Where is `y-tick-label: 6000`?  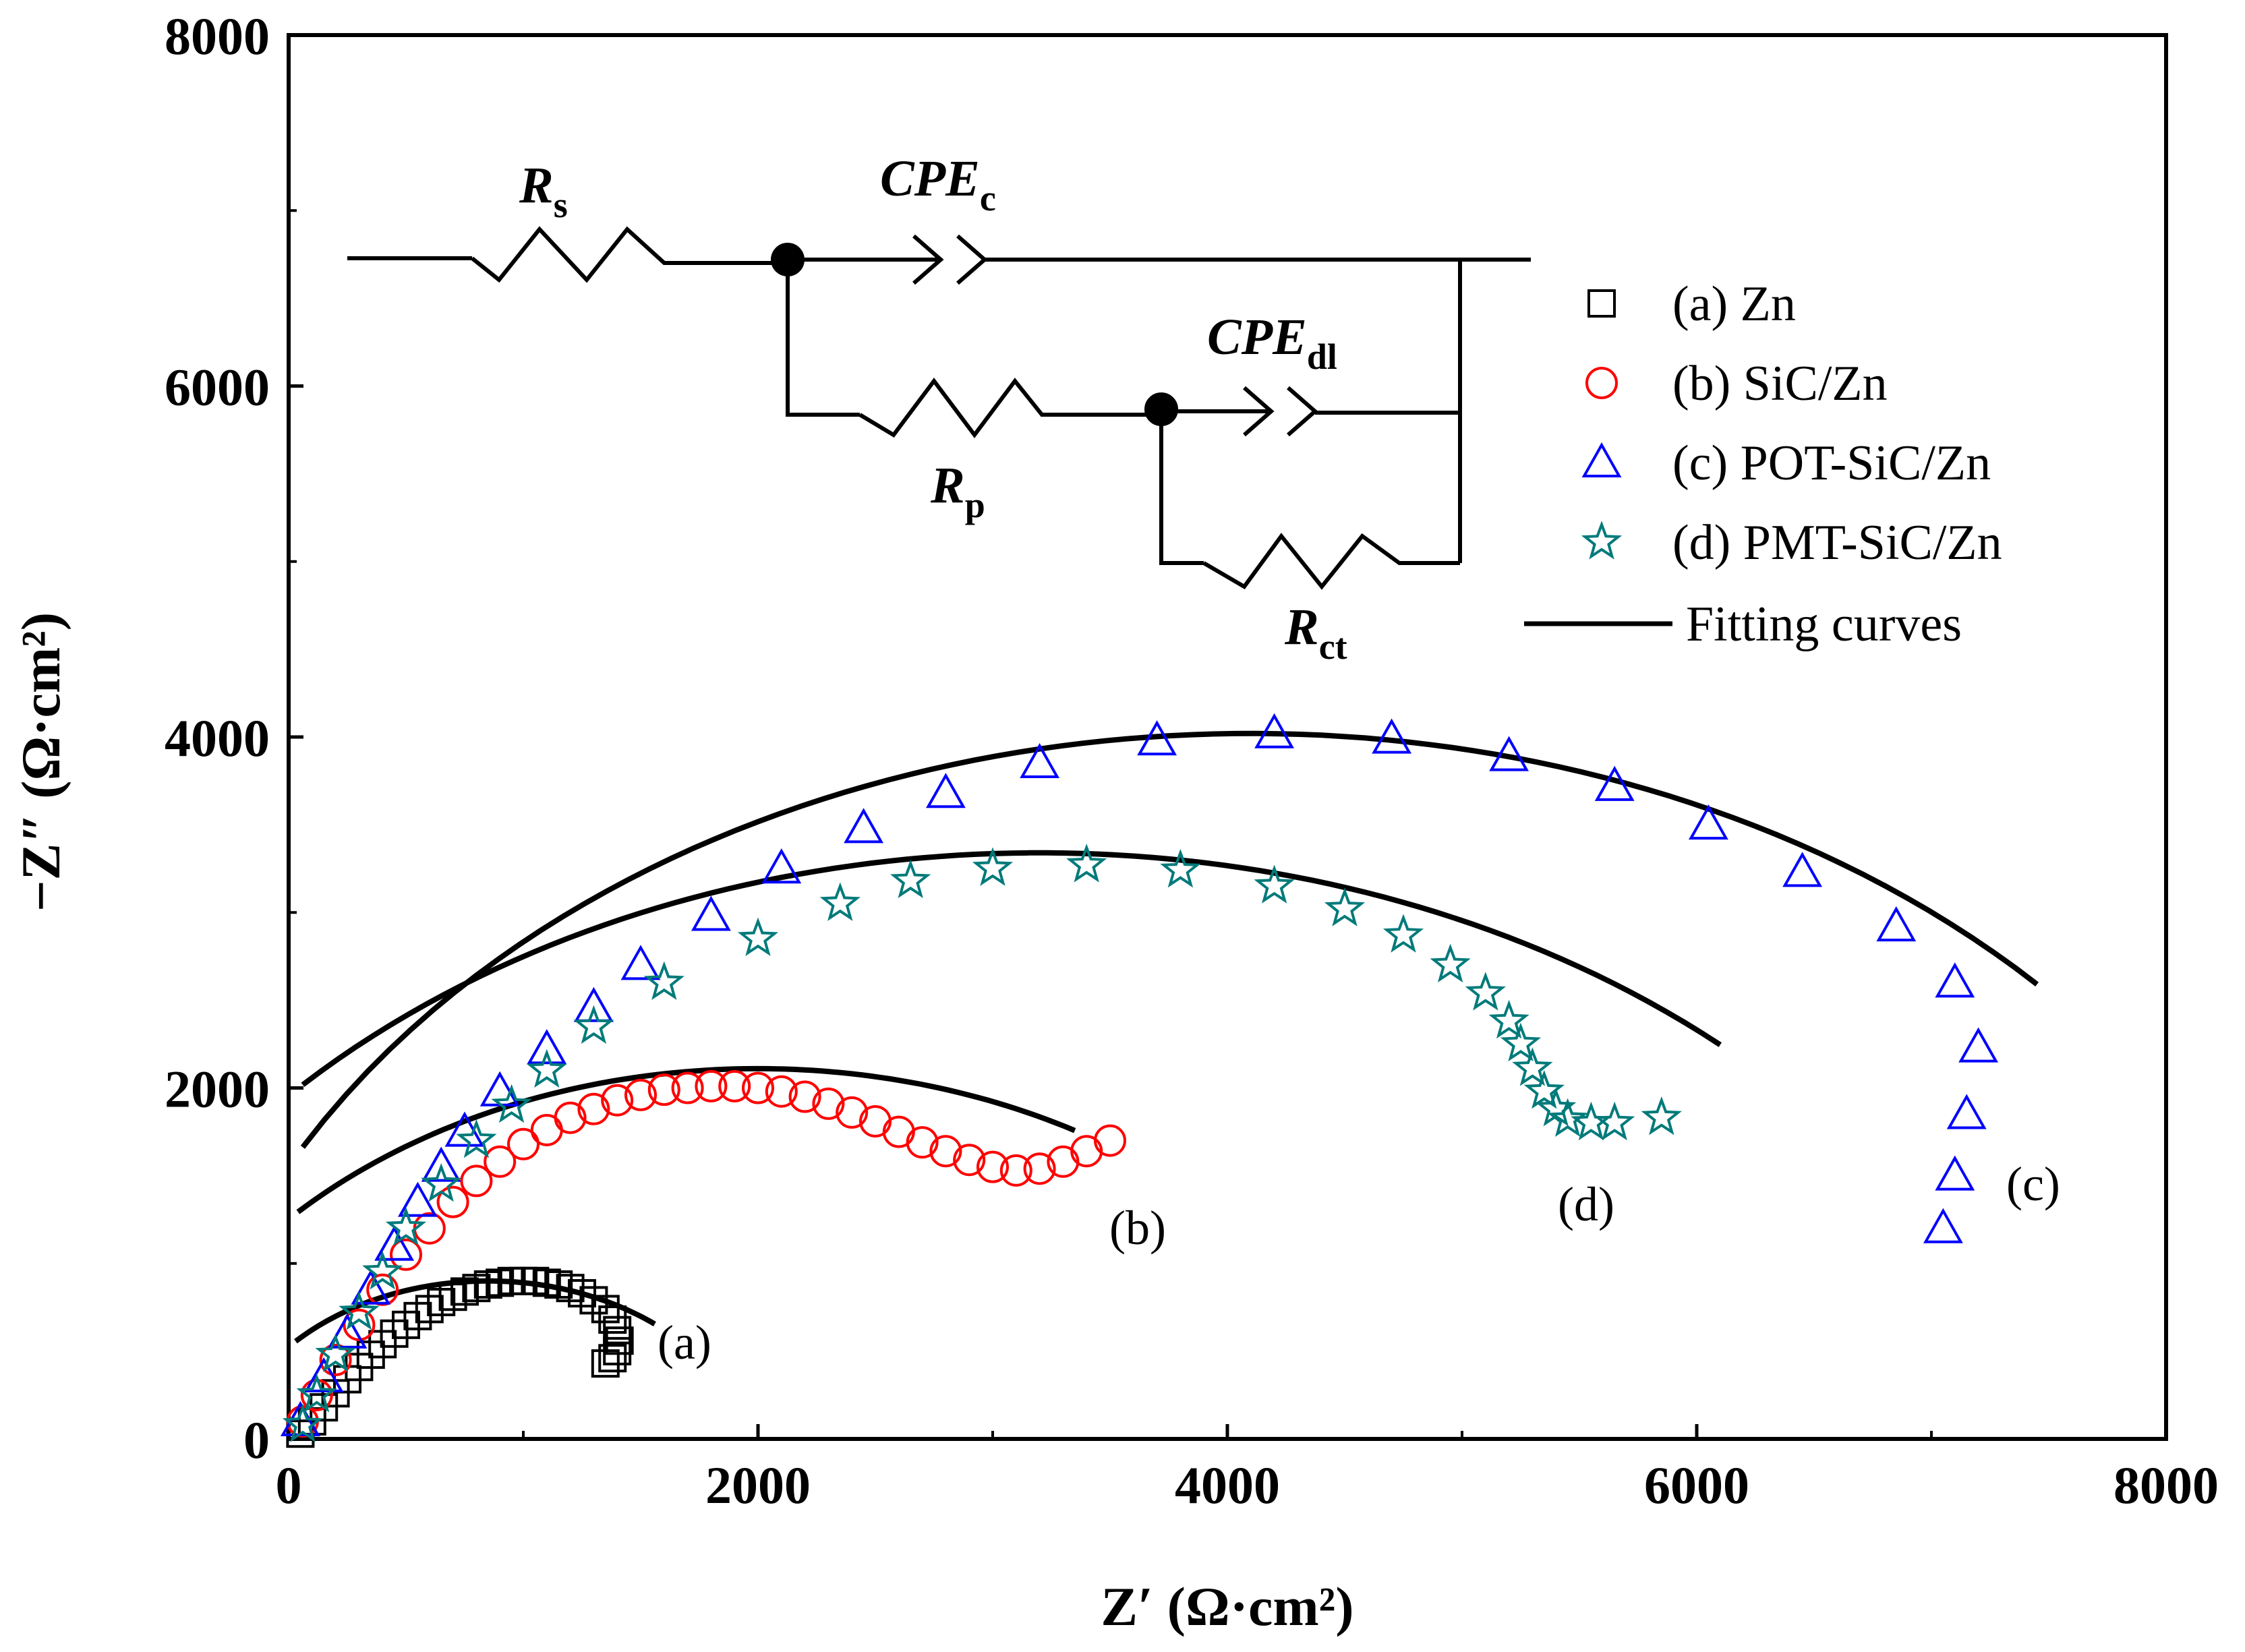 y-tick-label: 6000 is located at coordinates (217, 387).